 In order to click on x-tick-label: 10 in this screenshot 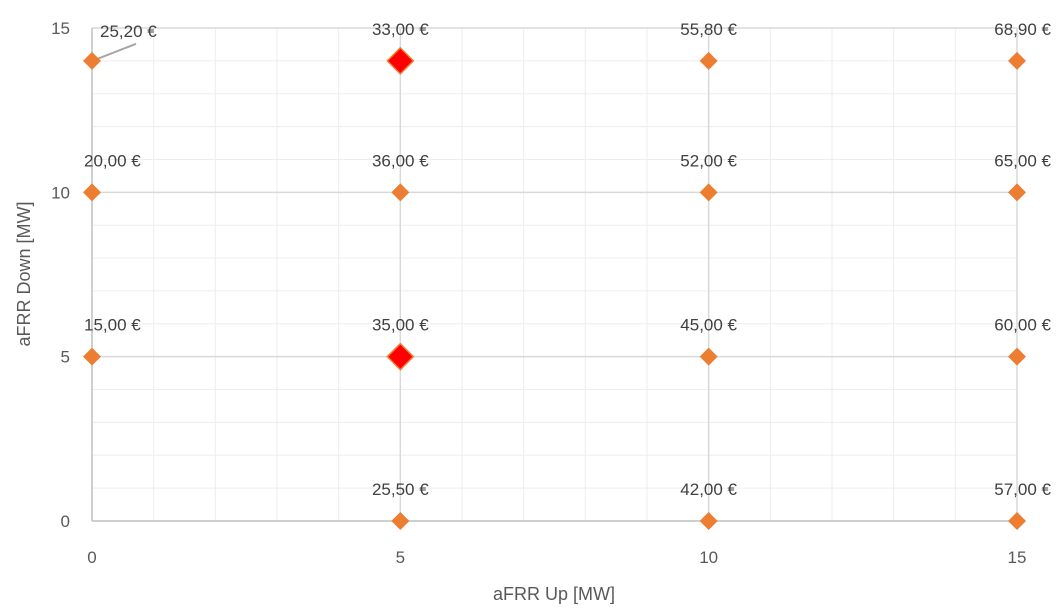, I will do `click(708, 557)`.